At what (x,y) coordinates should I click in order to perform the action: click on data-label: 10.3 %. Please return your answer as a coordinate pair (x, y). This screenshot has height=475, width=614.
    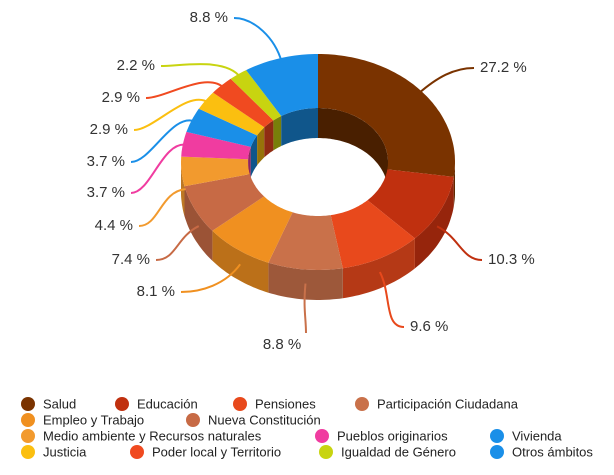
    Looking at the image, I should click on (511, 259).